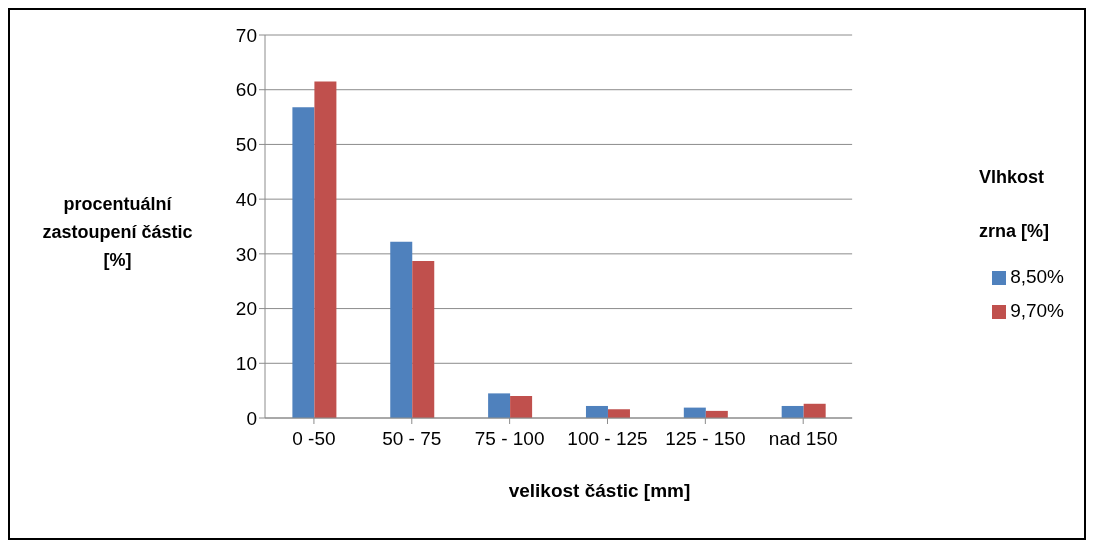  What do you see at coordinates (607, 439) in the screenshot?
I see `x-tick-label: 100 - 125` at bounding box center [607, 439].